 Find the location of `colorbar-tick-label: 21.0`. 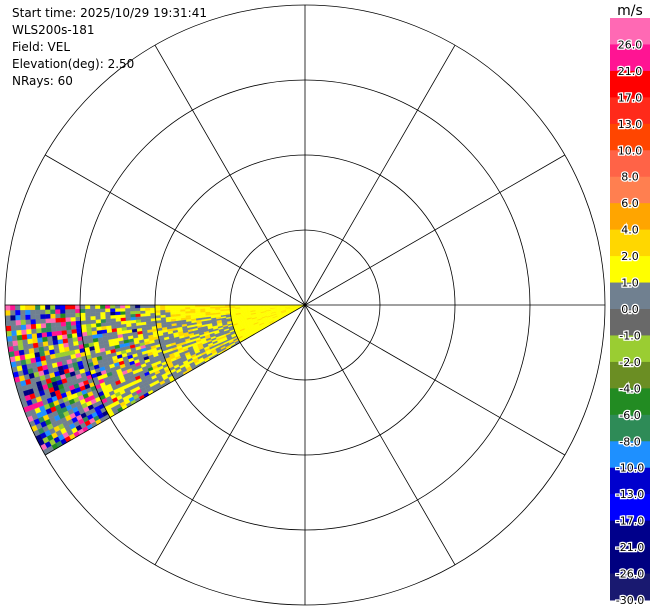

colorbar-tick-label: 21.0 is located at coordinates (630, 71).